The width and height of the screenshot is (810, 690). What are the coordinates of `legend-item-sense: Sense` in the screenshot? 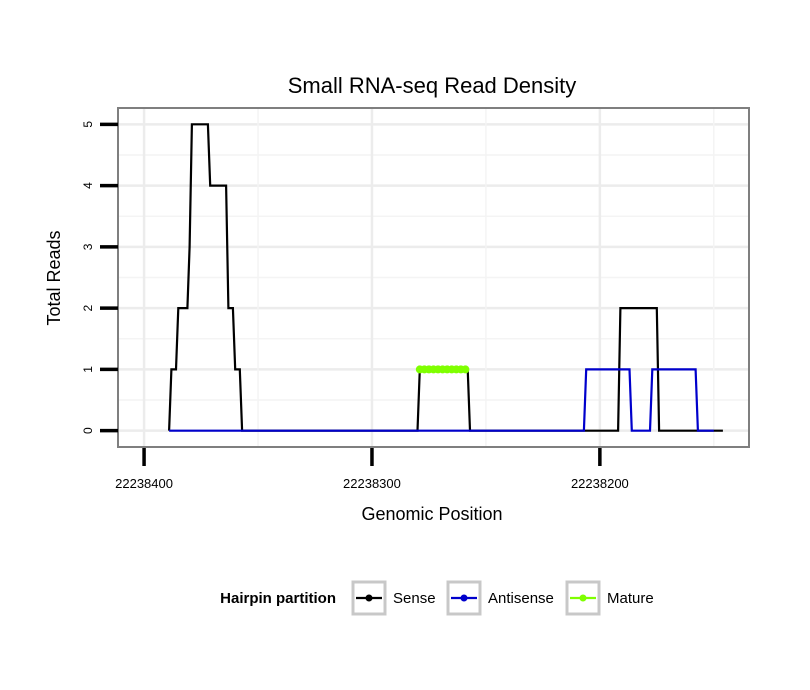 It's located at (393, 598).